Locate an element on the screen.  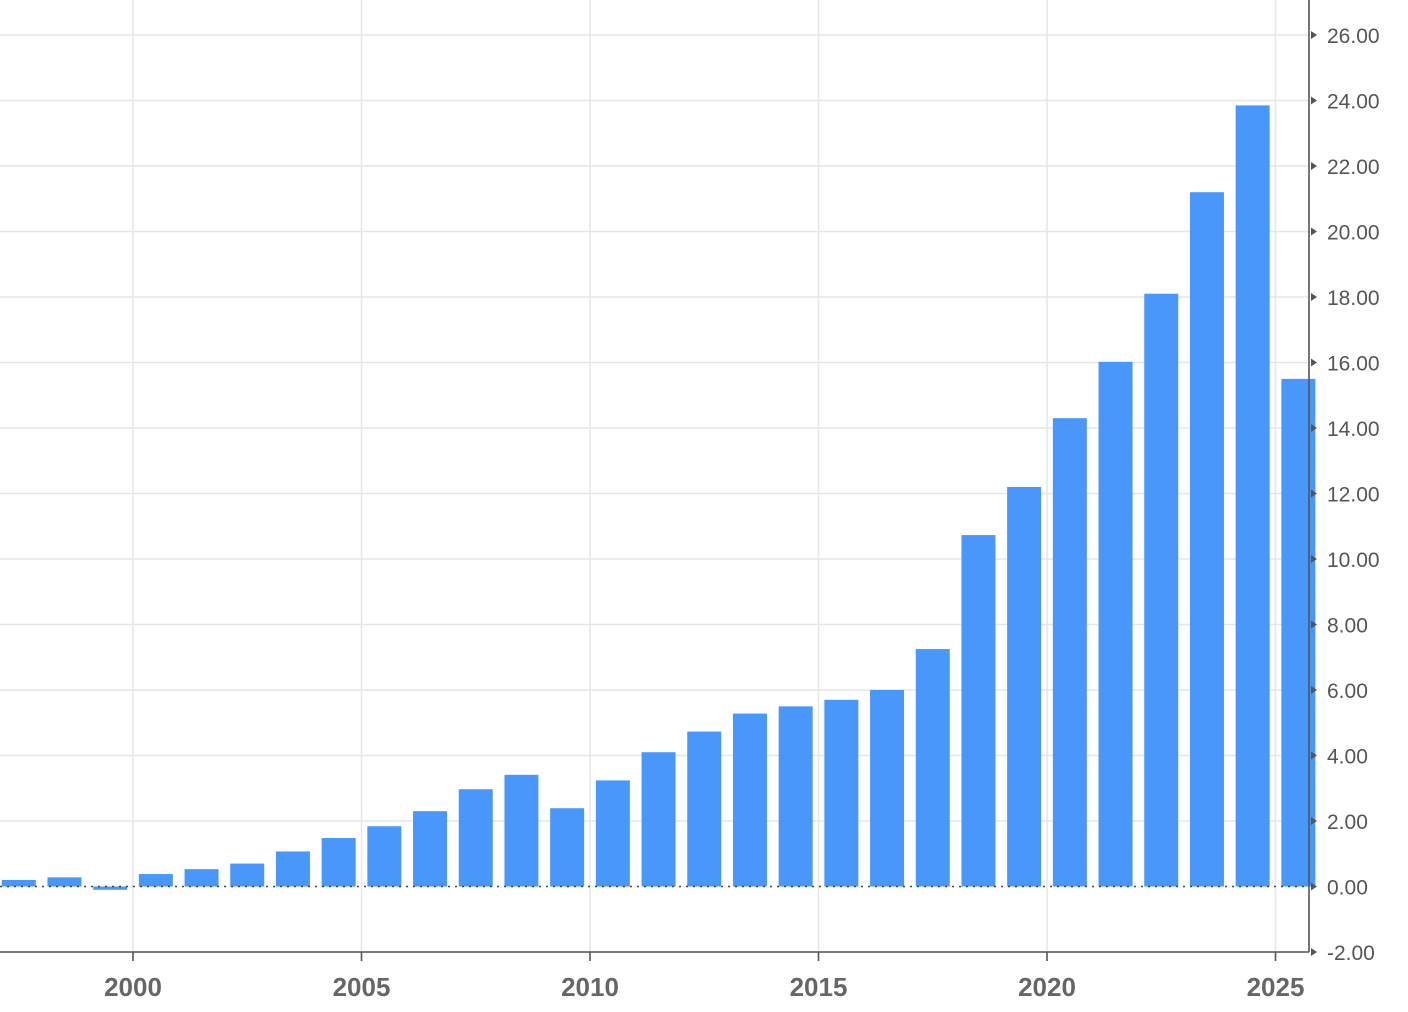
bar-2019 is located at coordinates (1024, 686).